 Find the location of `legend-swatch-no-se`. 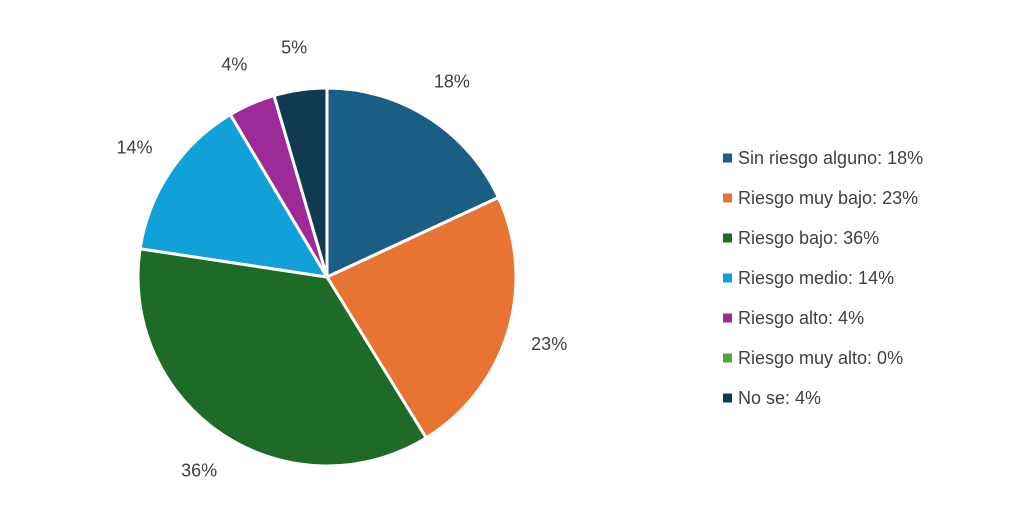

legend-swatch-no-se is located at coordinates (727, 398).